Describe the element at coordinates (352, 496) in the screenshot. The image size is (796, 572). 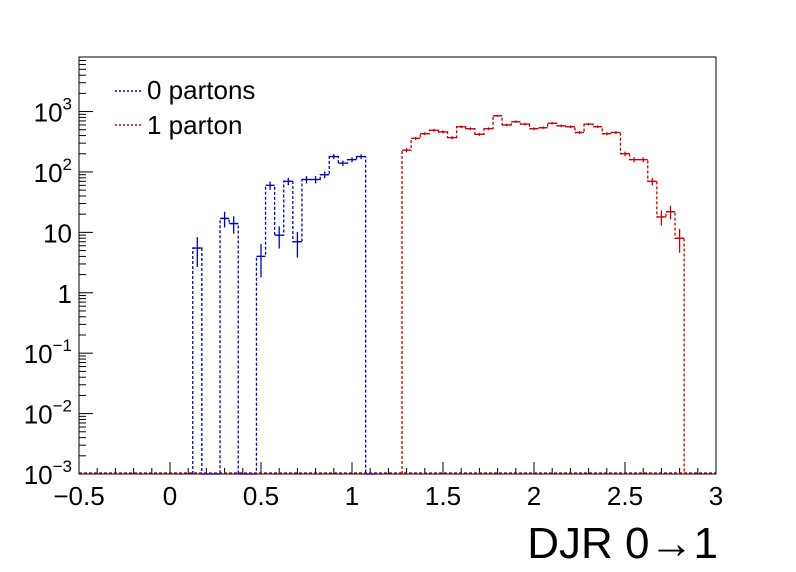
I see `x-tick-label: 1` at that location.